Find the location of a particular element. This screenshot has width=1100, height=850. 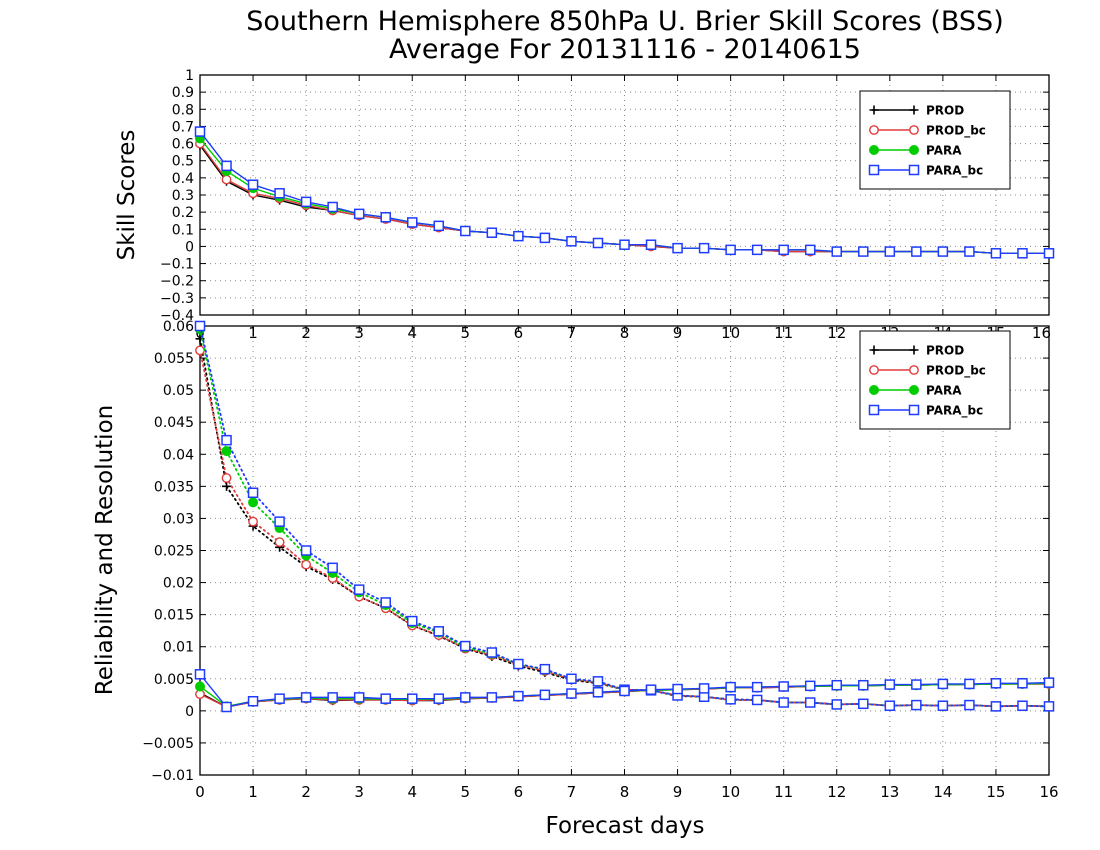

top-x-tick-label: 3 is located at coordinates (359, 333).